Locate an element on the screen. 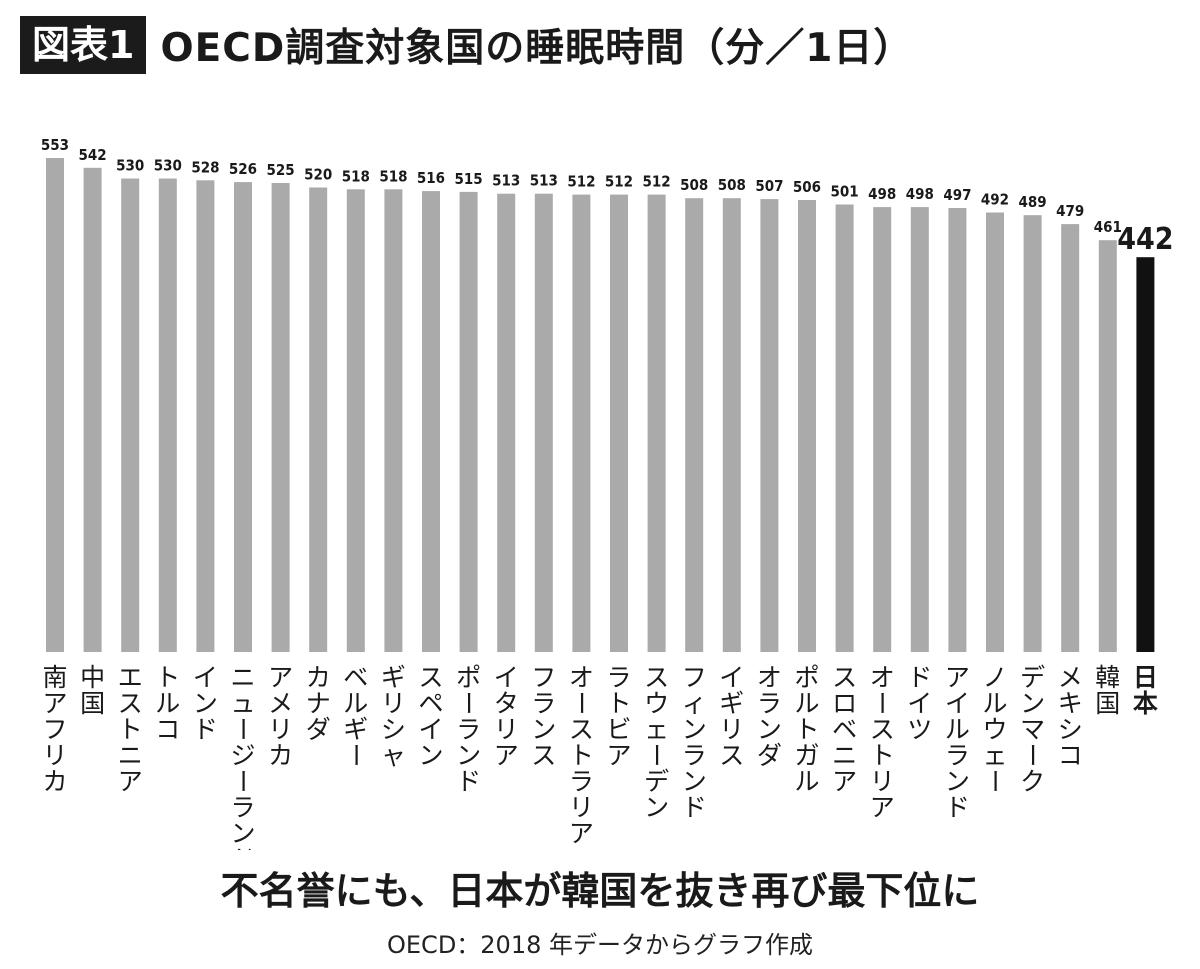 The width and height of the screenshot is (1200, 969). svg-text: カ is located at coordinates (318, 677).